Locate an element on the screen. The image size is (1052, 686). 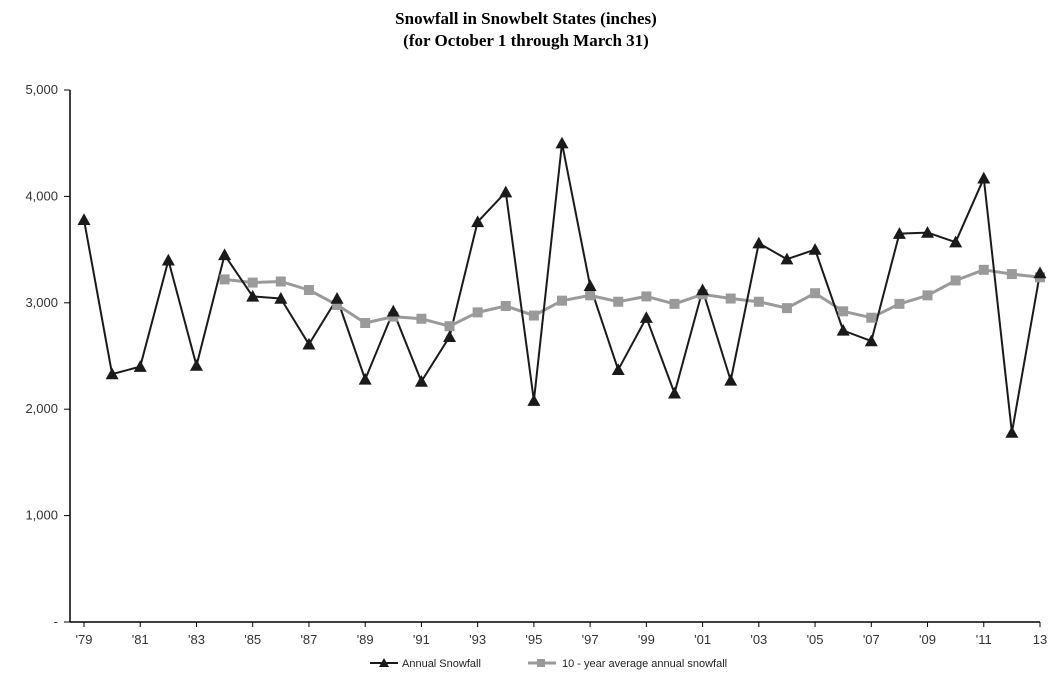
x-tick-label: '09 is located at coordinates (927, 639).